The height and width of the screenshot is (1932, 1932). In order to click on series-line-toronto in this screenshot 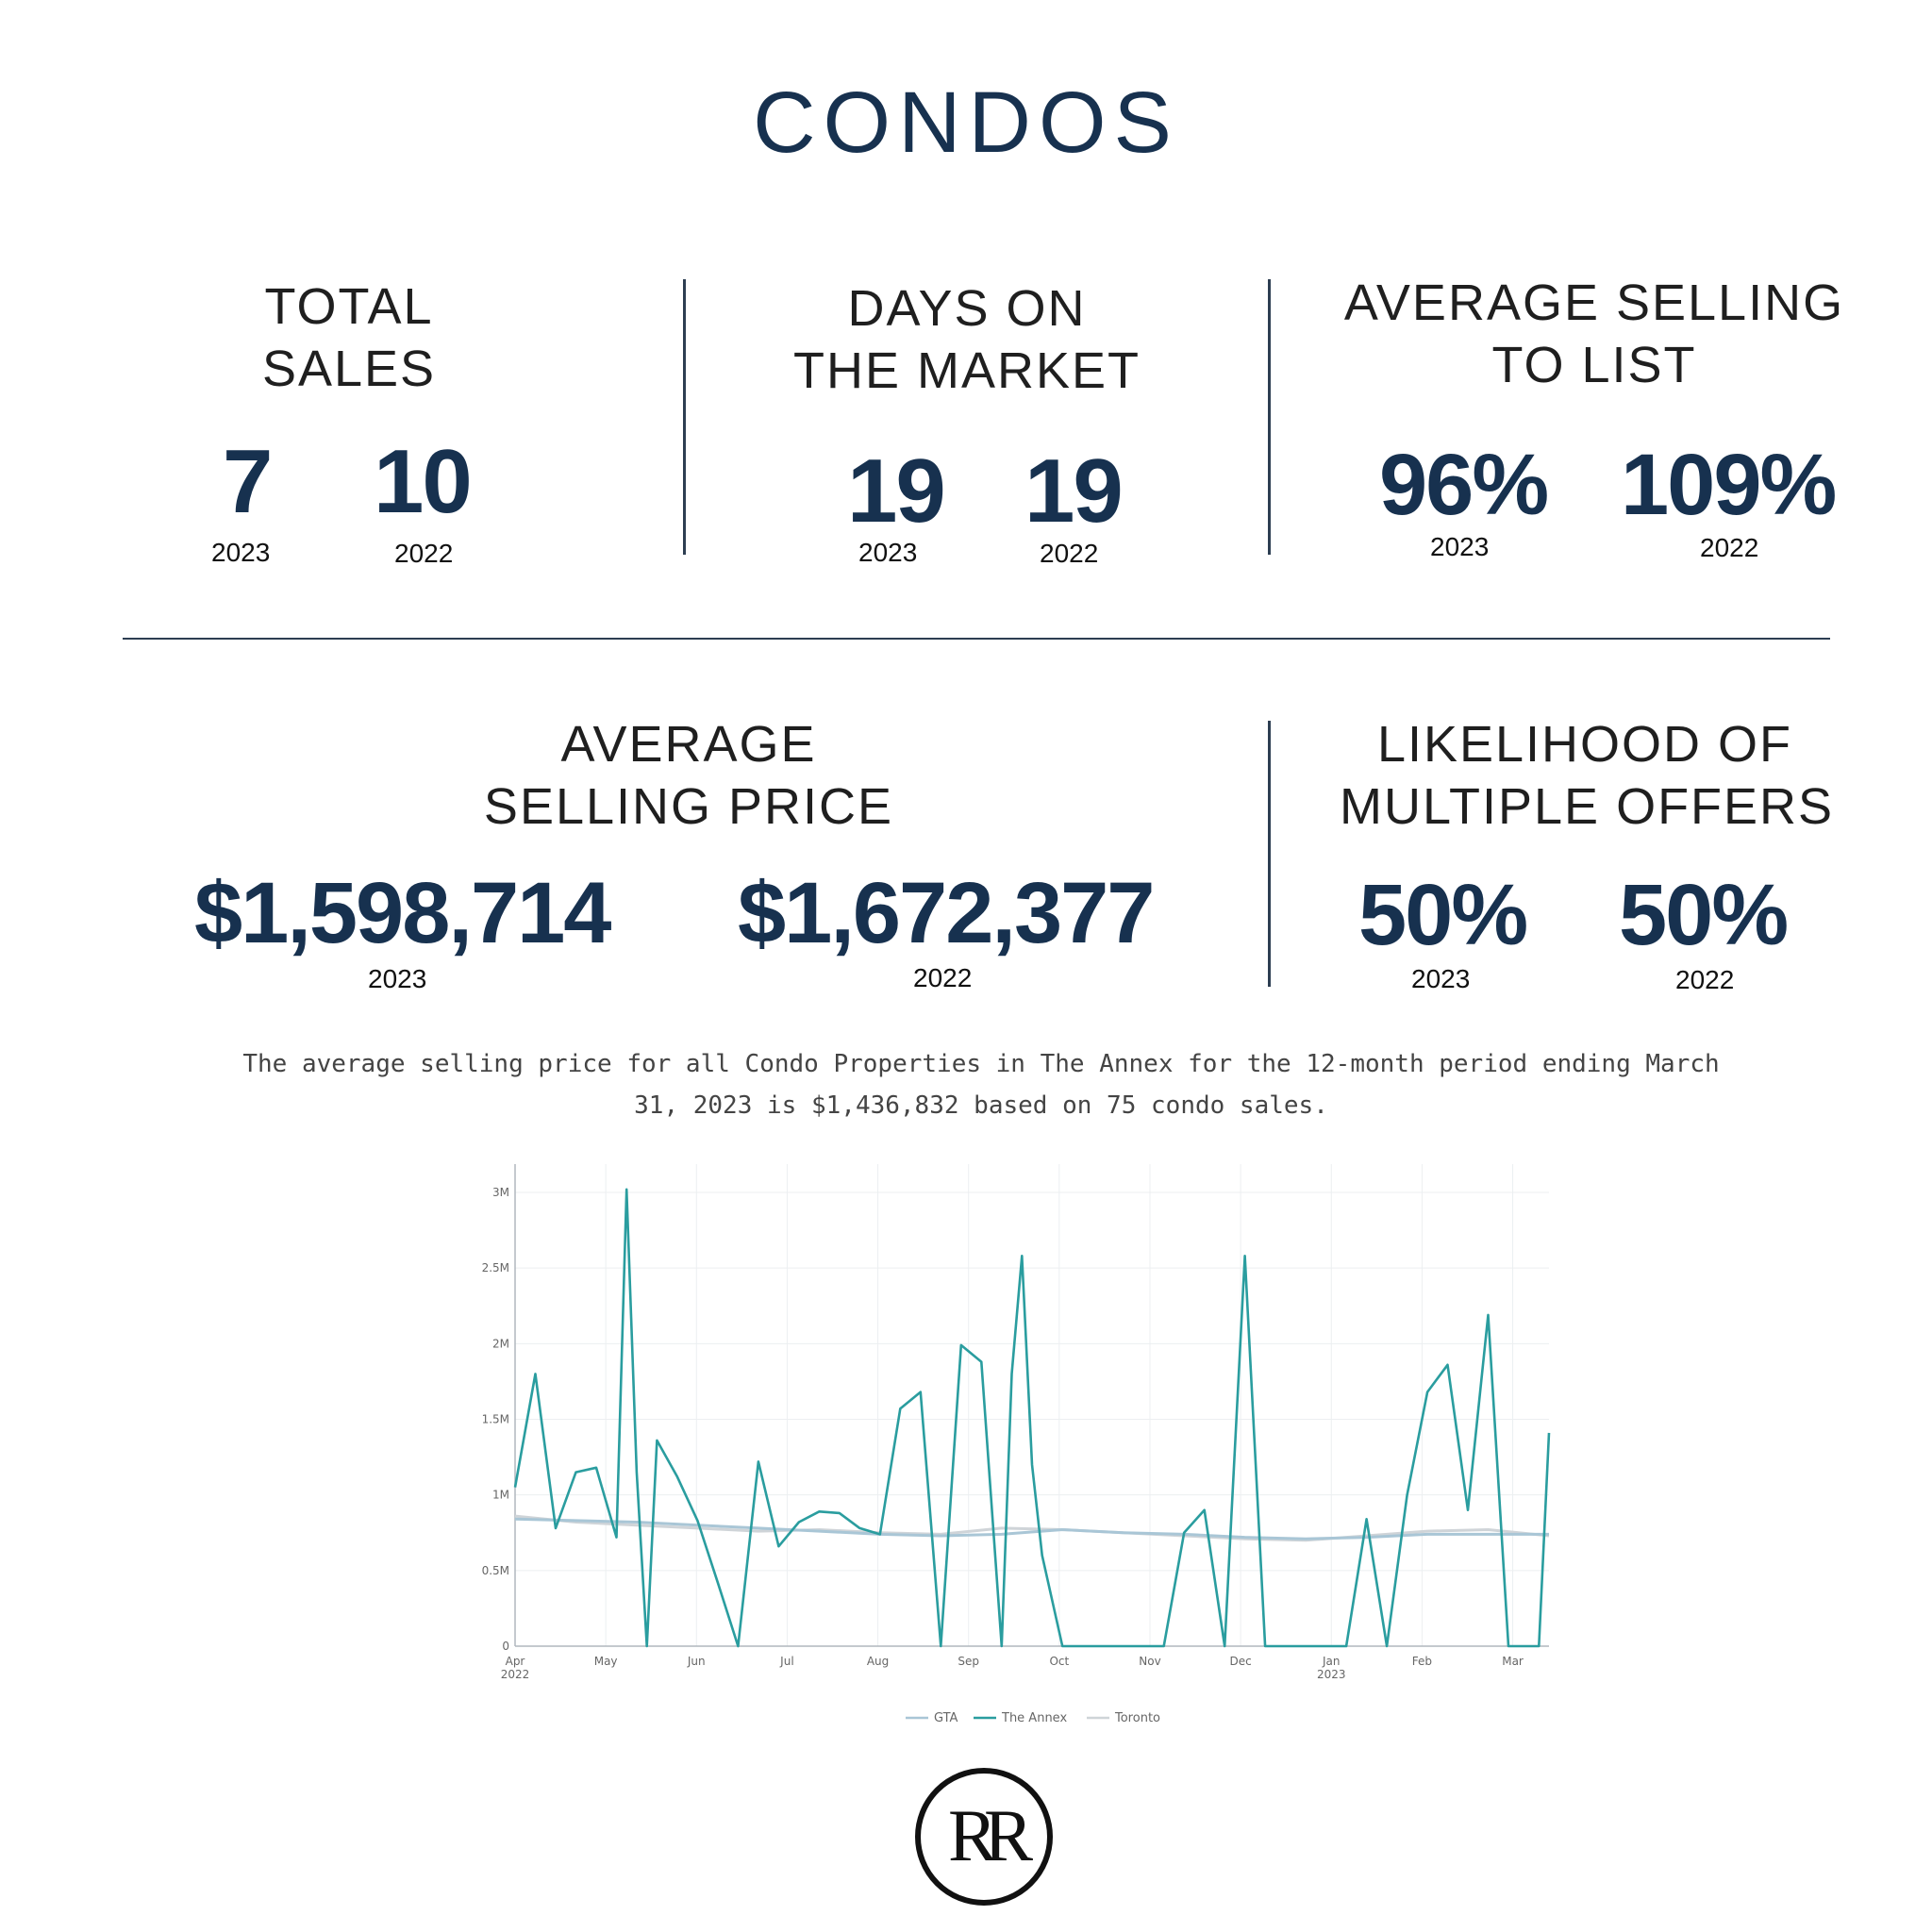, I will do `click(1032, 1528)`.